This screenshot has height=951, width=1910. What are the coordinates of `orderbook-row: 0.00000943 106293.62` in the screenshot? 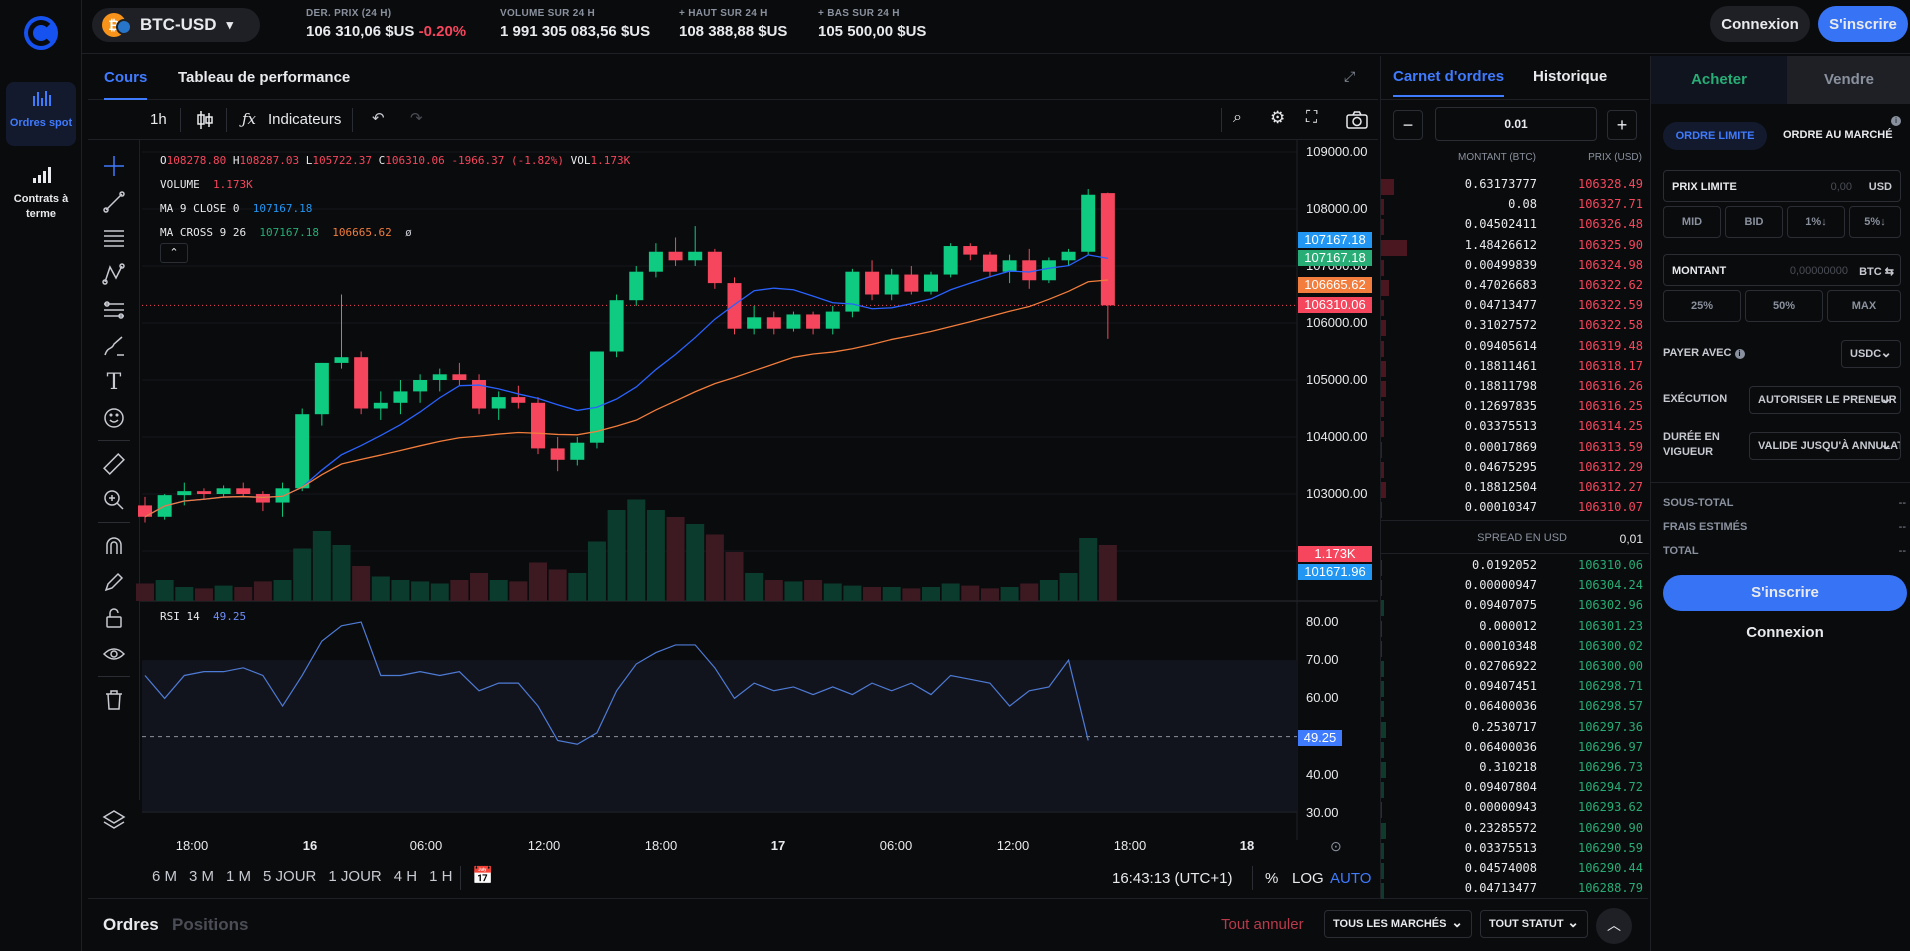 It's located at (1515, 810).